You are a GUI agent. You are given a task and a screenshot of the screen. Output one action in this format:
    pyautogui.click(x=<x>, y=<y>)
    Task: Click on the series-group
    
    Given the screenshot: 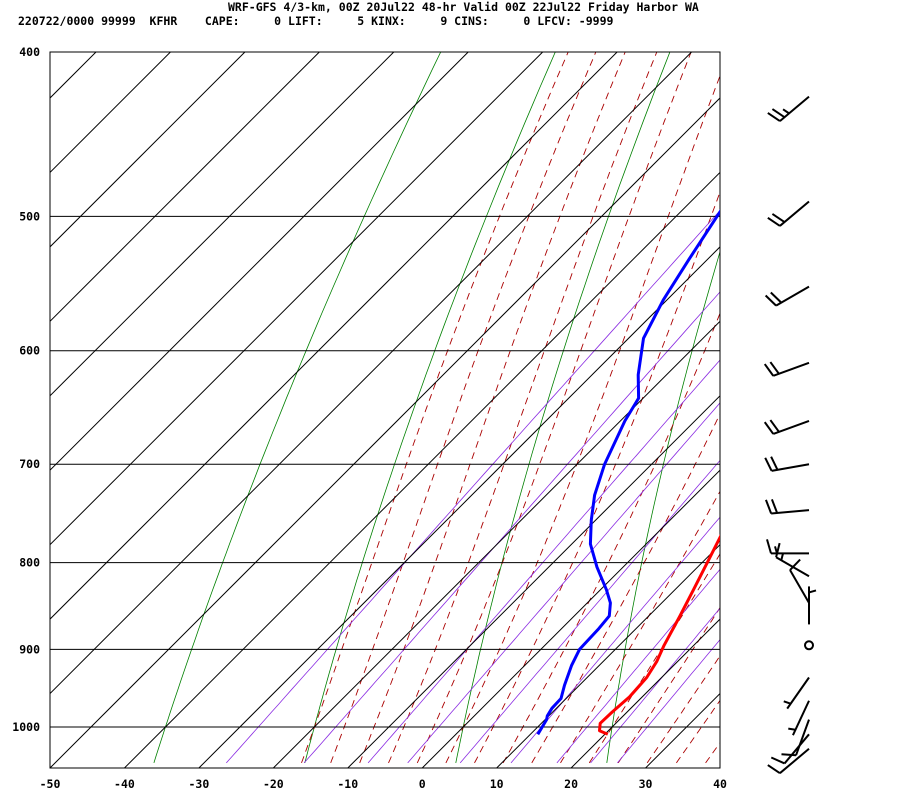 What is the action you would take?
    pyautogui.click(x=628, y=472)
    